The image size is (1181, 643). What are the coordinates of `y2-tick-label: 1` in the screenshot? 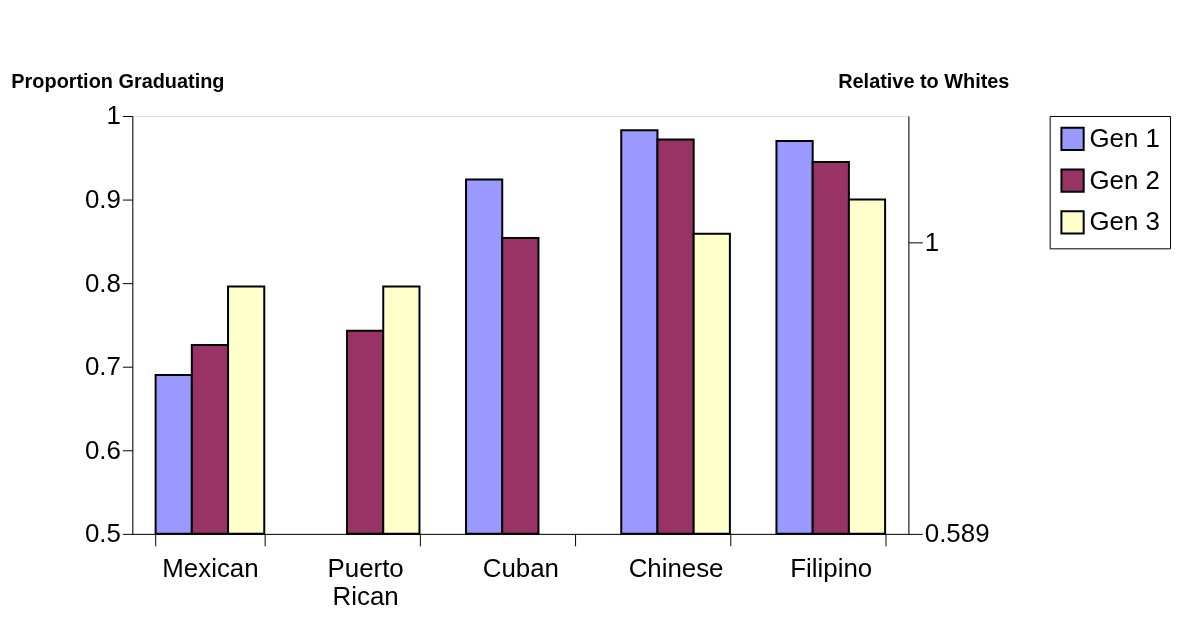 It's located at (932, 241).